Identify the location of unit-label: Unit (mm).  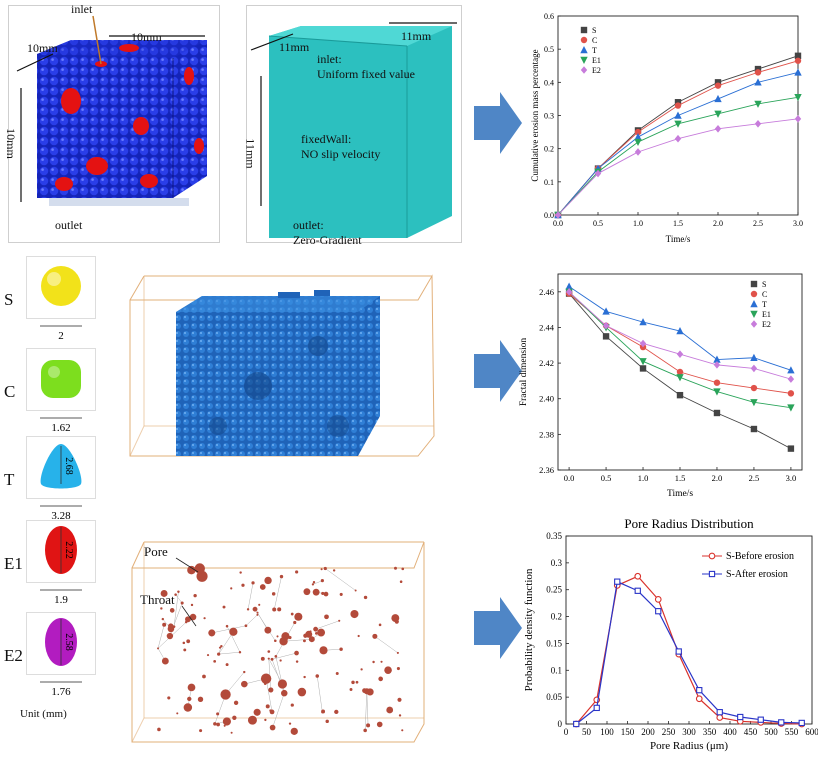
(43, 714).